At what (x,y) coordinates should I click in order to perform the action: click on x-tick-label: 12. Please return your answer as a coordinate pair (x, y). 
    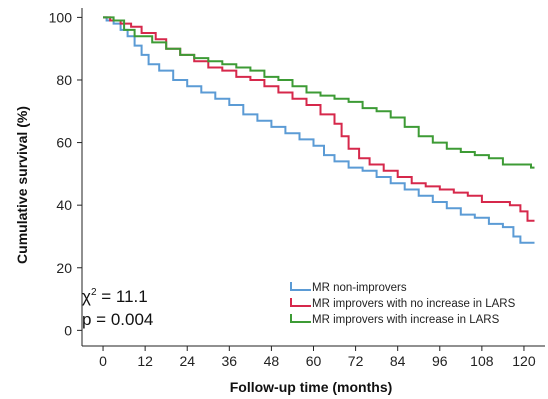
    Looking at the image, I should click on (145, 361).